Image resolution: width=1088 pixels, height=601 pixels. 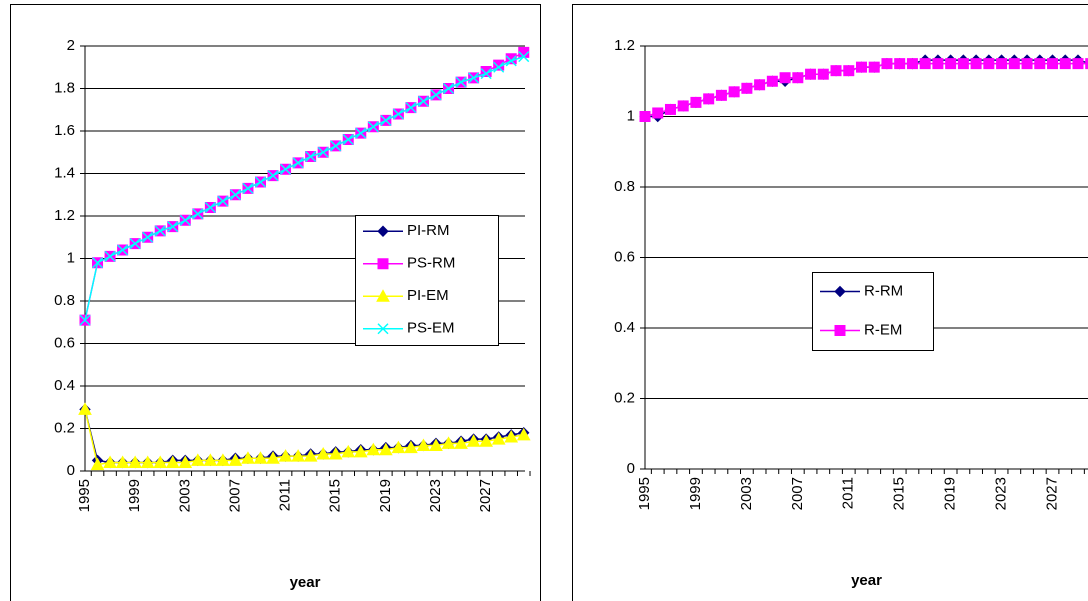 What do you see at coordinates (624, 397) in the screenshot?
I see `y-tick-label: 0.2` at bounding box center [624, 397].